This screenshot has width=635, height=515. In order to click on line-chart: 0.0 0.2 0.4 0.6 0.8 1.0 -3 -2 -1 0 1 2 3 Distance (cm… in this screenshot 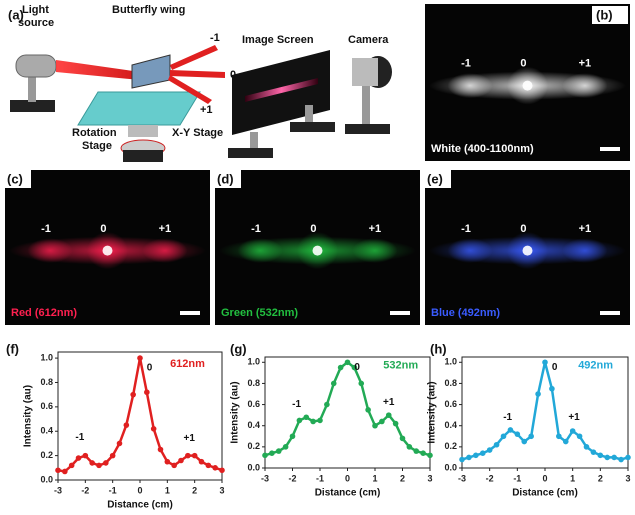, I will do `click(115, 426)`.